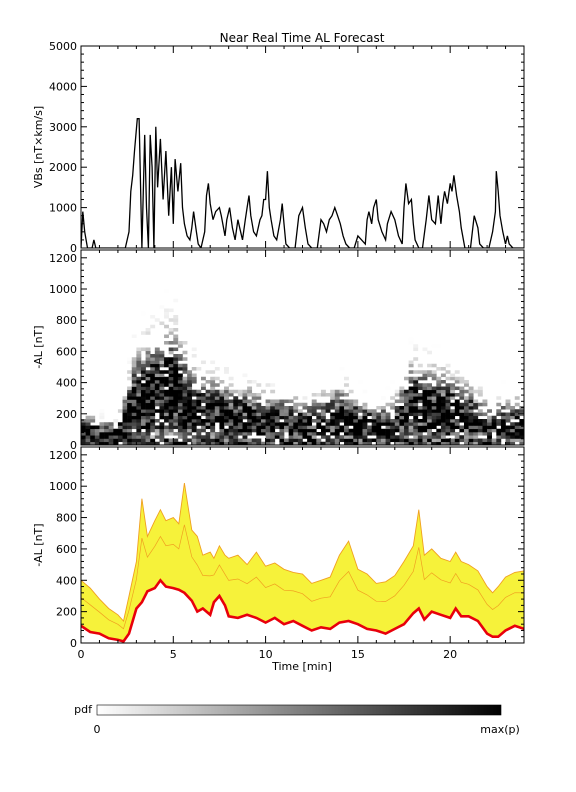 This screenshot has height=792, width=576. I want to click on y-tick-label-vbs: 2000, so click(63, 167).